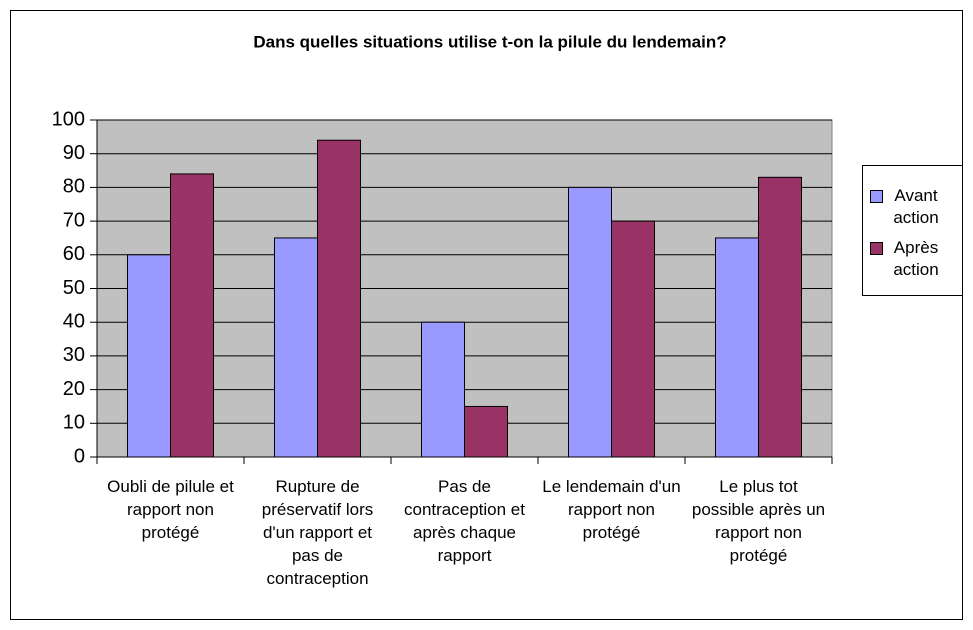 This screenshot has height=630, width=973. What do you see at coordinates (79, 456) in the screenshot?
I see `y-tick-label: 0` at bounding box center [79, 456].